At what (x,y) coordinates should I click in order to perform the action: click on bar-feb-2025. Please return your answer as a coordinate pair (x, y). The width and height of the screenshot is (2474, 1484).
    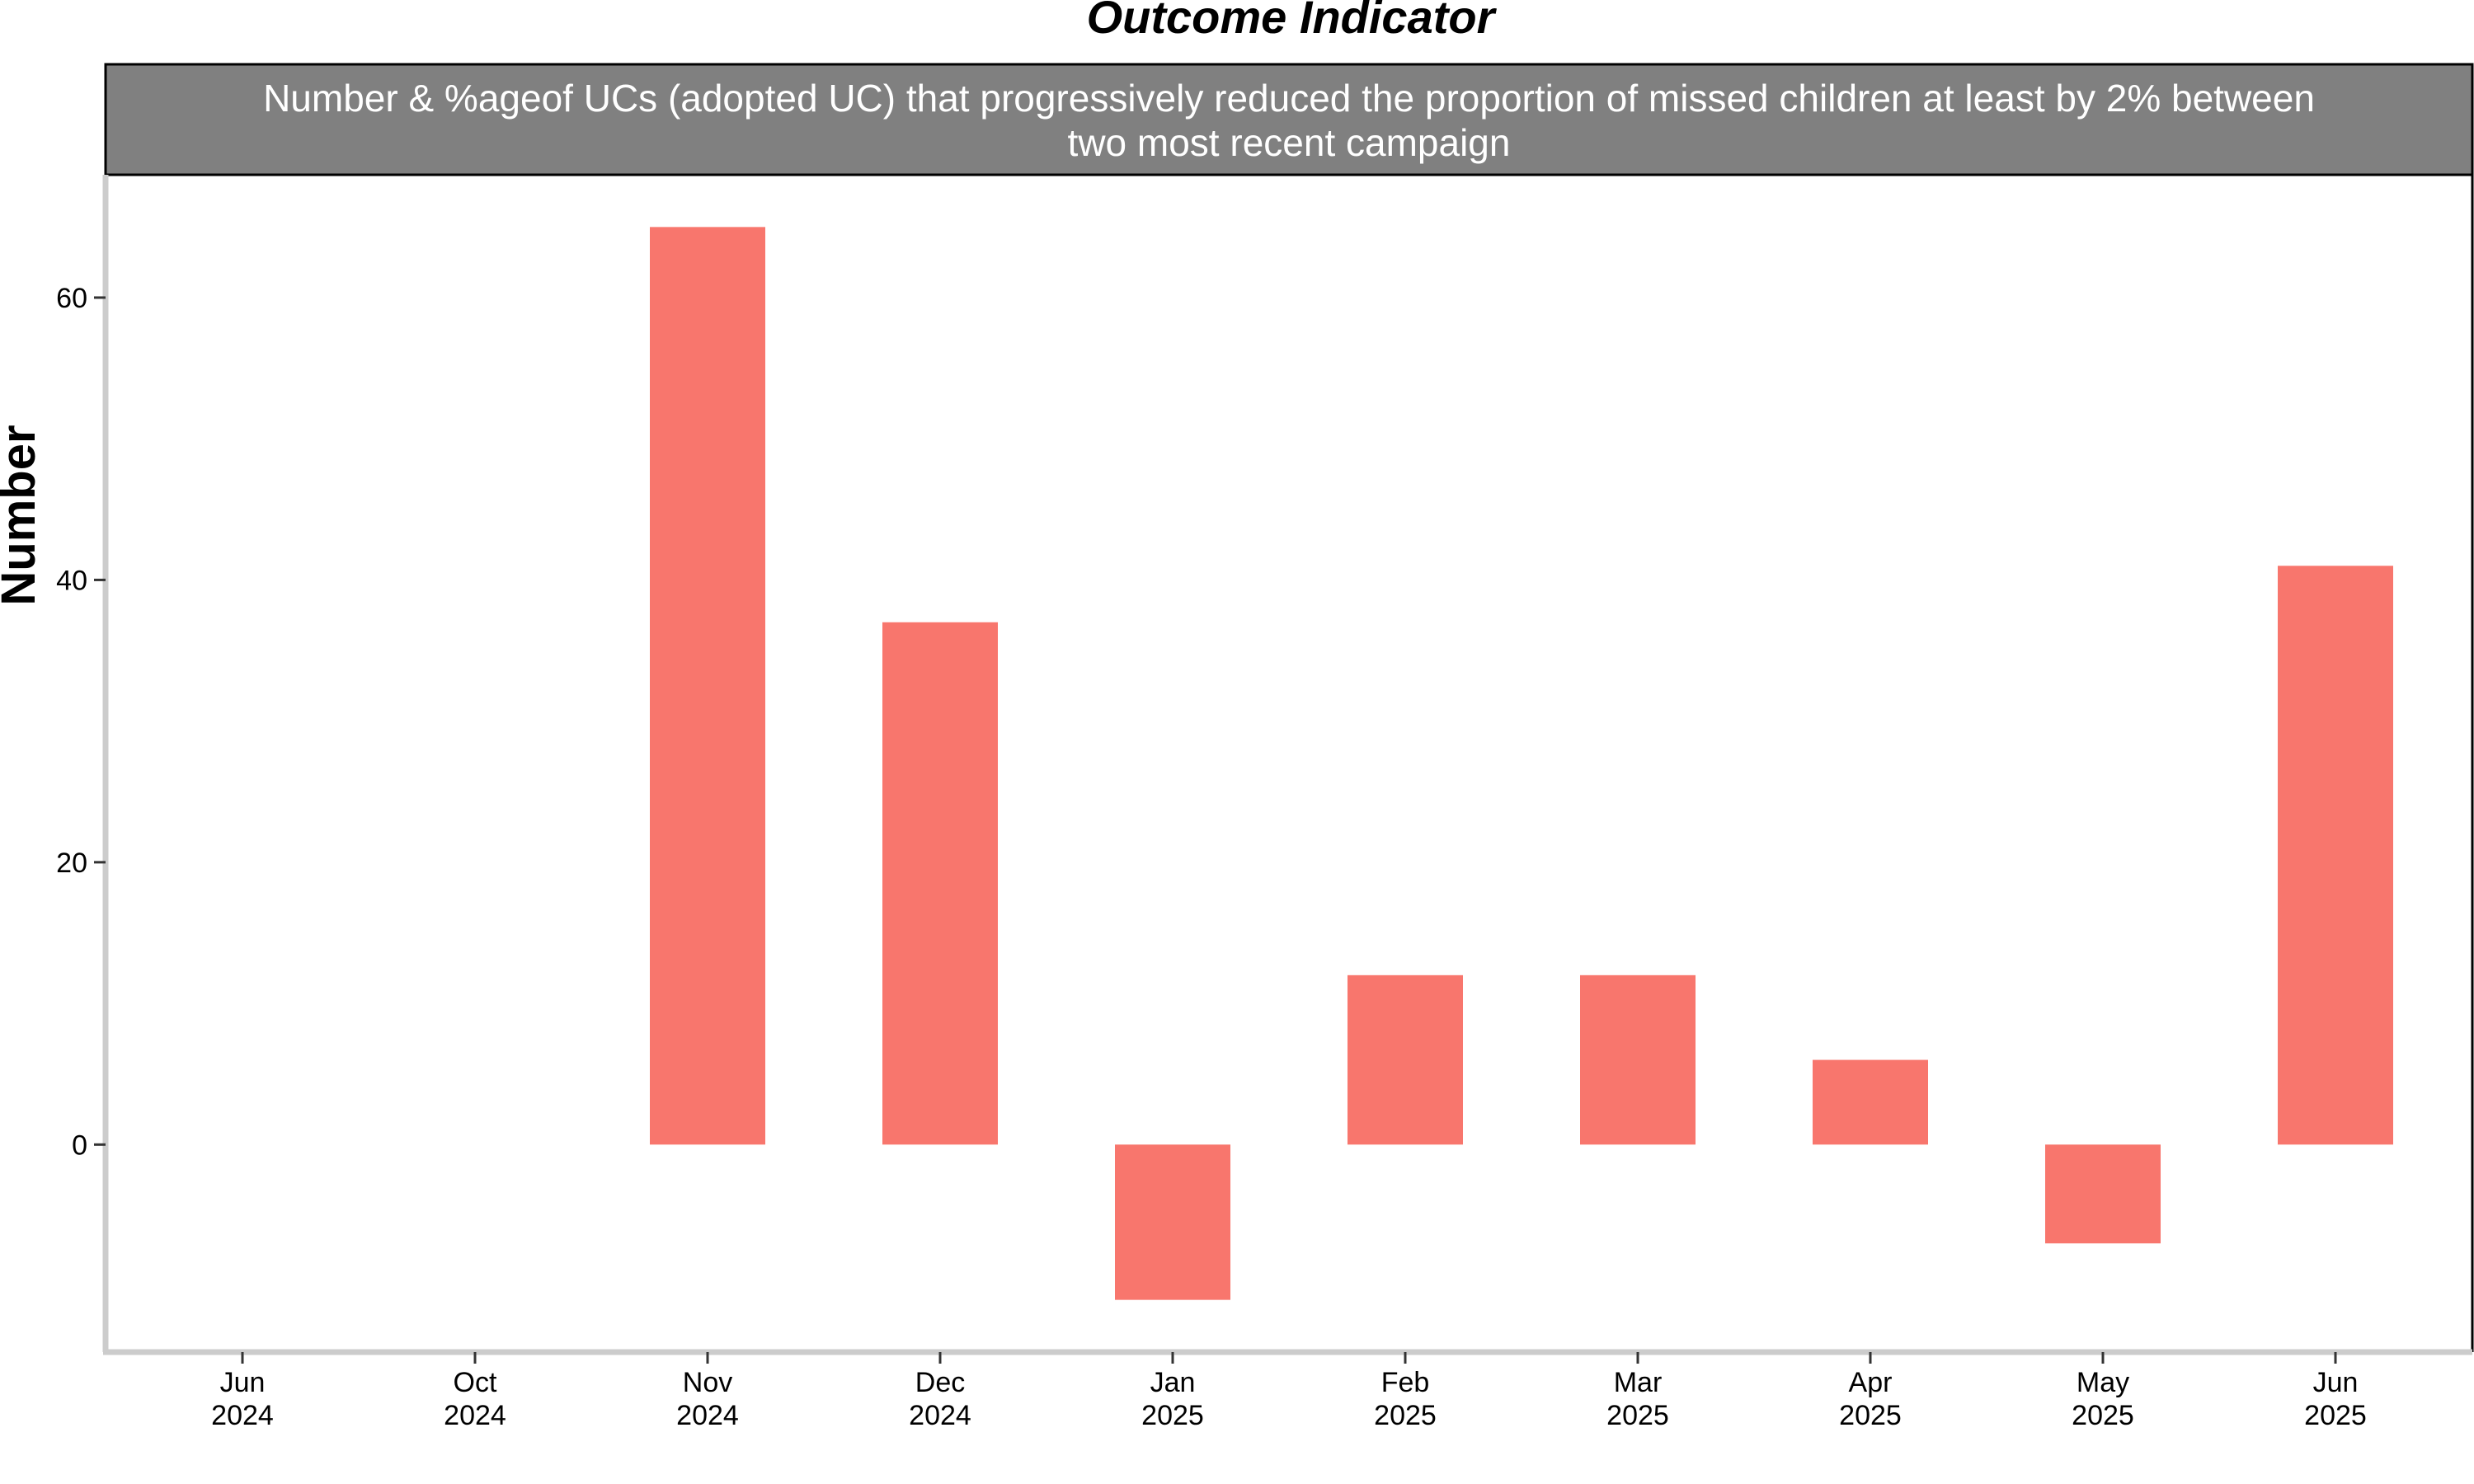
    Looking at the image, I should click on (1405, 1059).